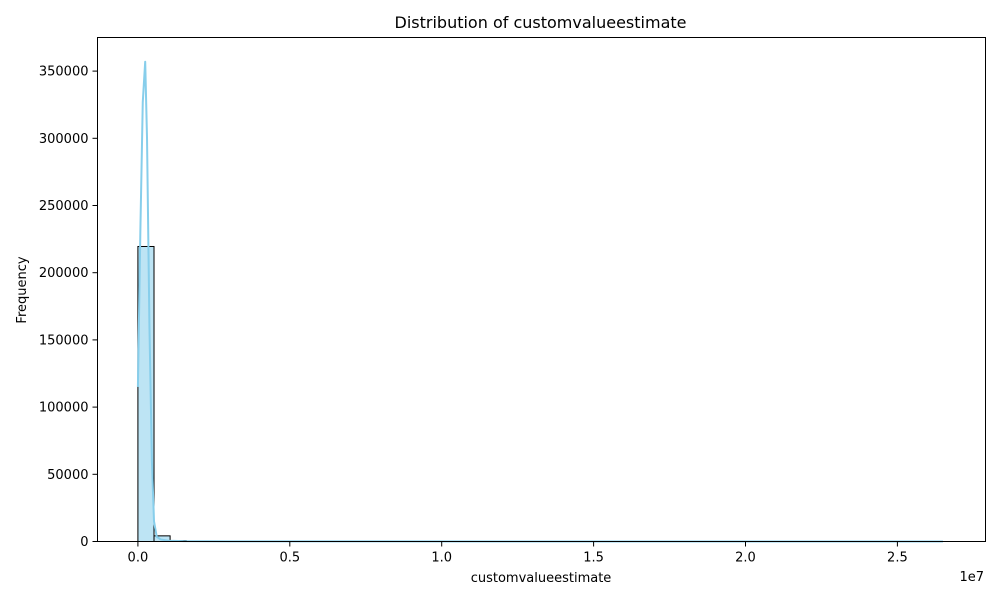 This screenshot has width=1000, height=600. What do you see at coordinates (67, 475) in the screenshot?
I see `y-tick-label: 50000` at bounding box center [67, 475].